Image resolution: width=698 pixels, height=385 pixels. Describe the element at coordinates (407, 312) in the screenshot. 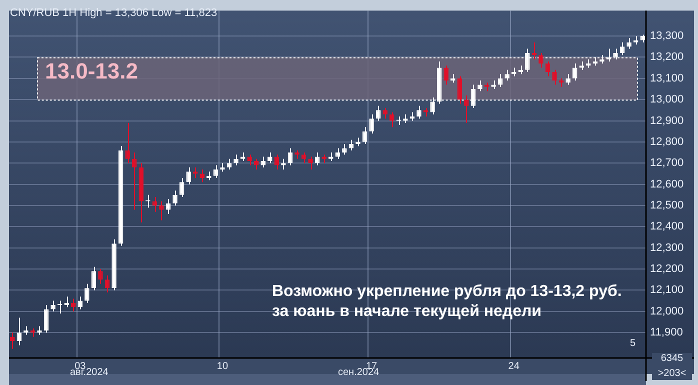

I see `annotation: за юань в начале текущей недели` at that location.